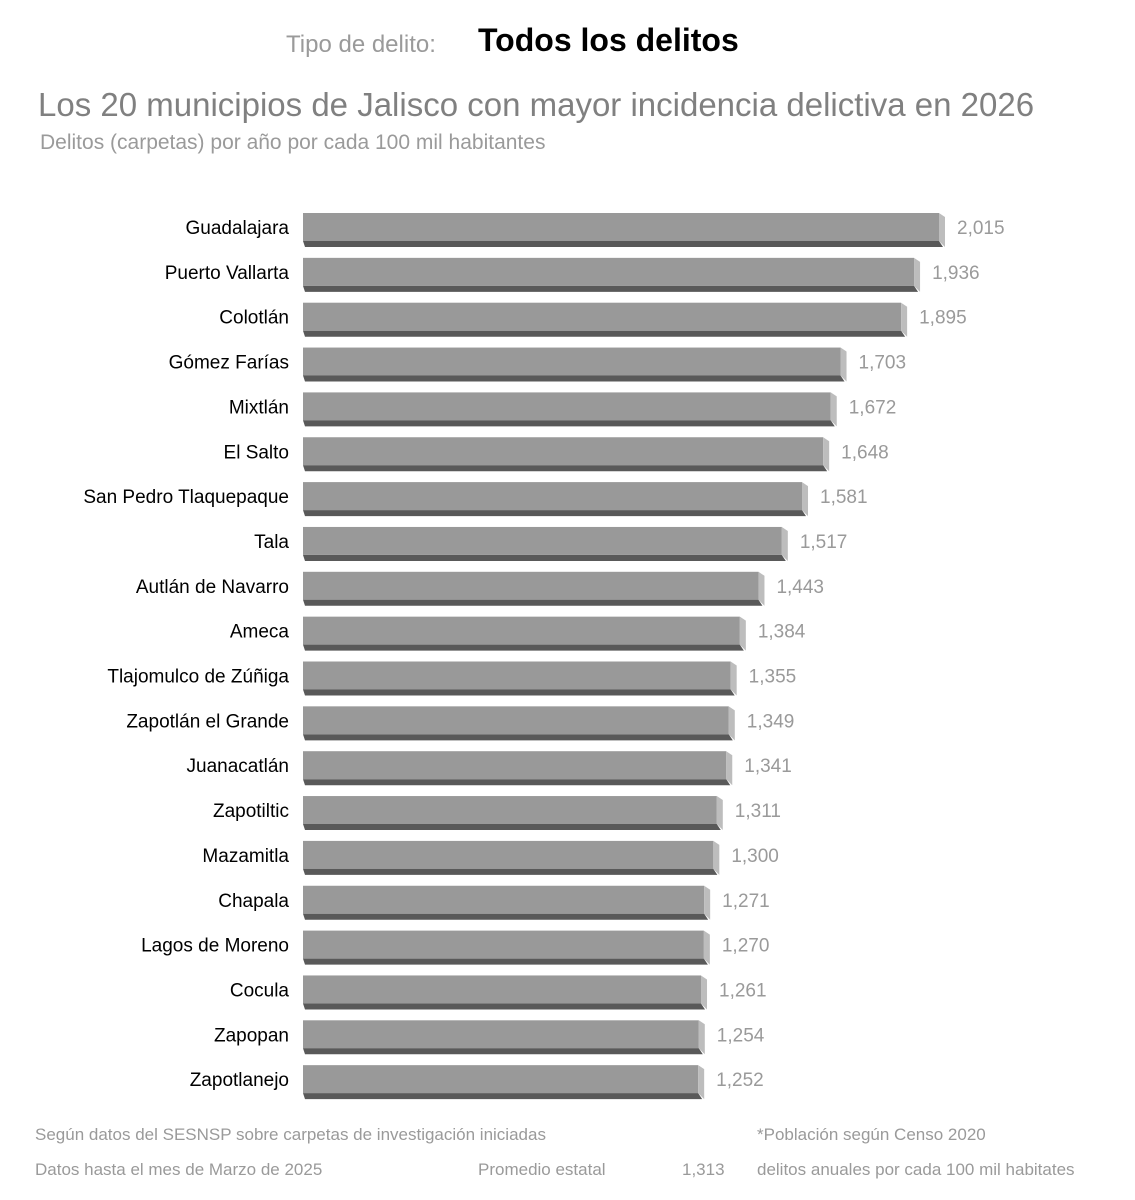 Image resolution: width=1135 pixels, height=1200 pixels. I want to click on category-label: Puerto Vallarta, so click(227, 273).